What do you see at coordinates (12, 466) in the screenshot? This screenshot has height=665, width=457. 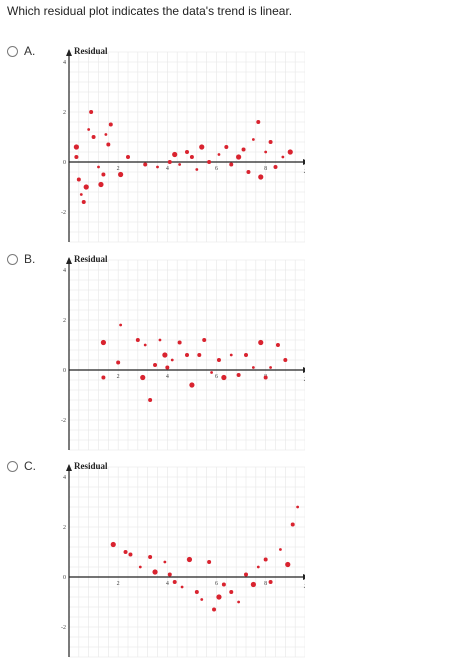 I see `option-c-radio` at bounding box center [12, 466].